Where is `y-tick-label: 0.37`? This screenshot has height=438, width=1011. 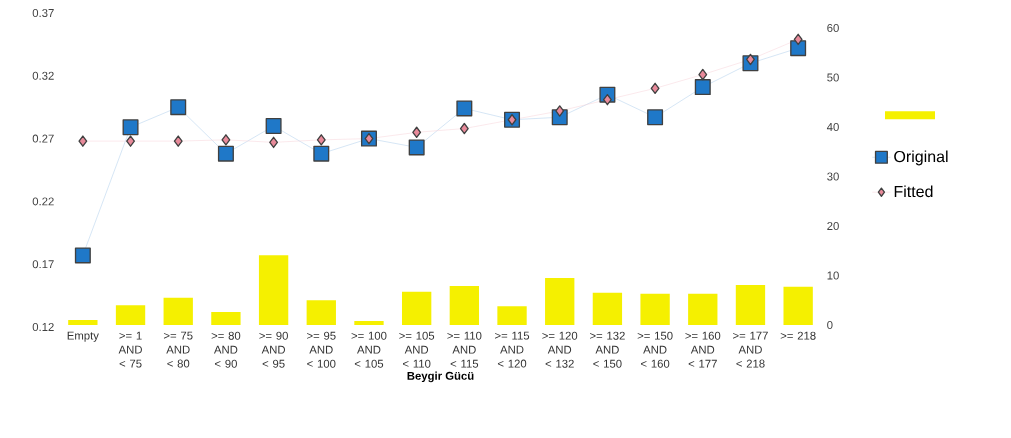 y-tick-label: 0.37 is located at coordinates (43, 12).